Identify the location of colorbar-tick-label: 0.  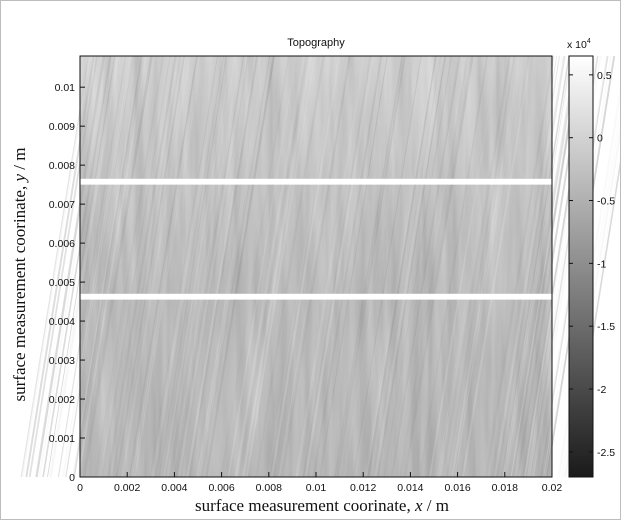
(600, 139).